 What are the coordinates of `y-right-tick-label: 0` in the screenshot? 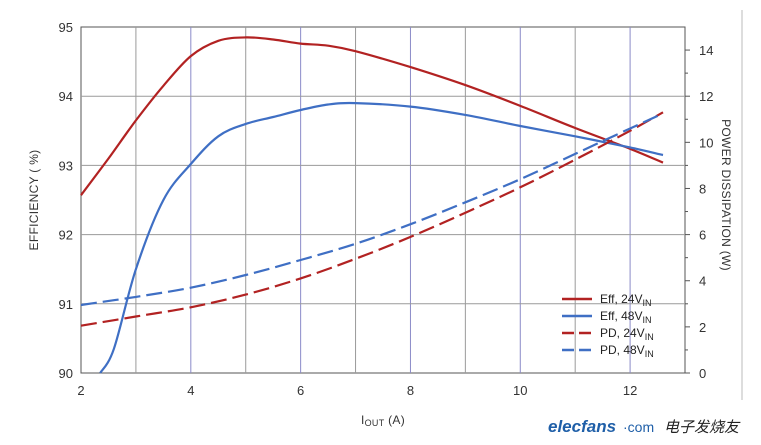 It's located at (702, 373).